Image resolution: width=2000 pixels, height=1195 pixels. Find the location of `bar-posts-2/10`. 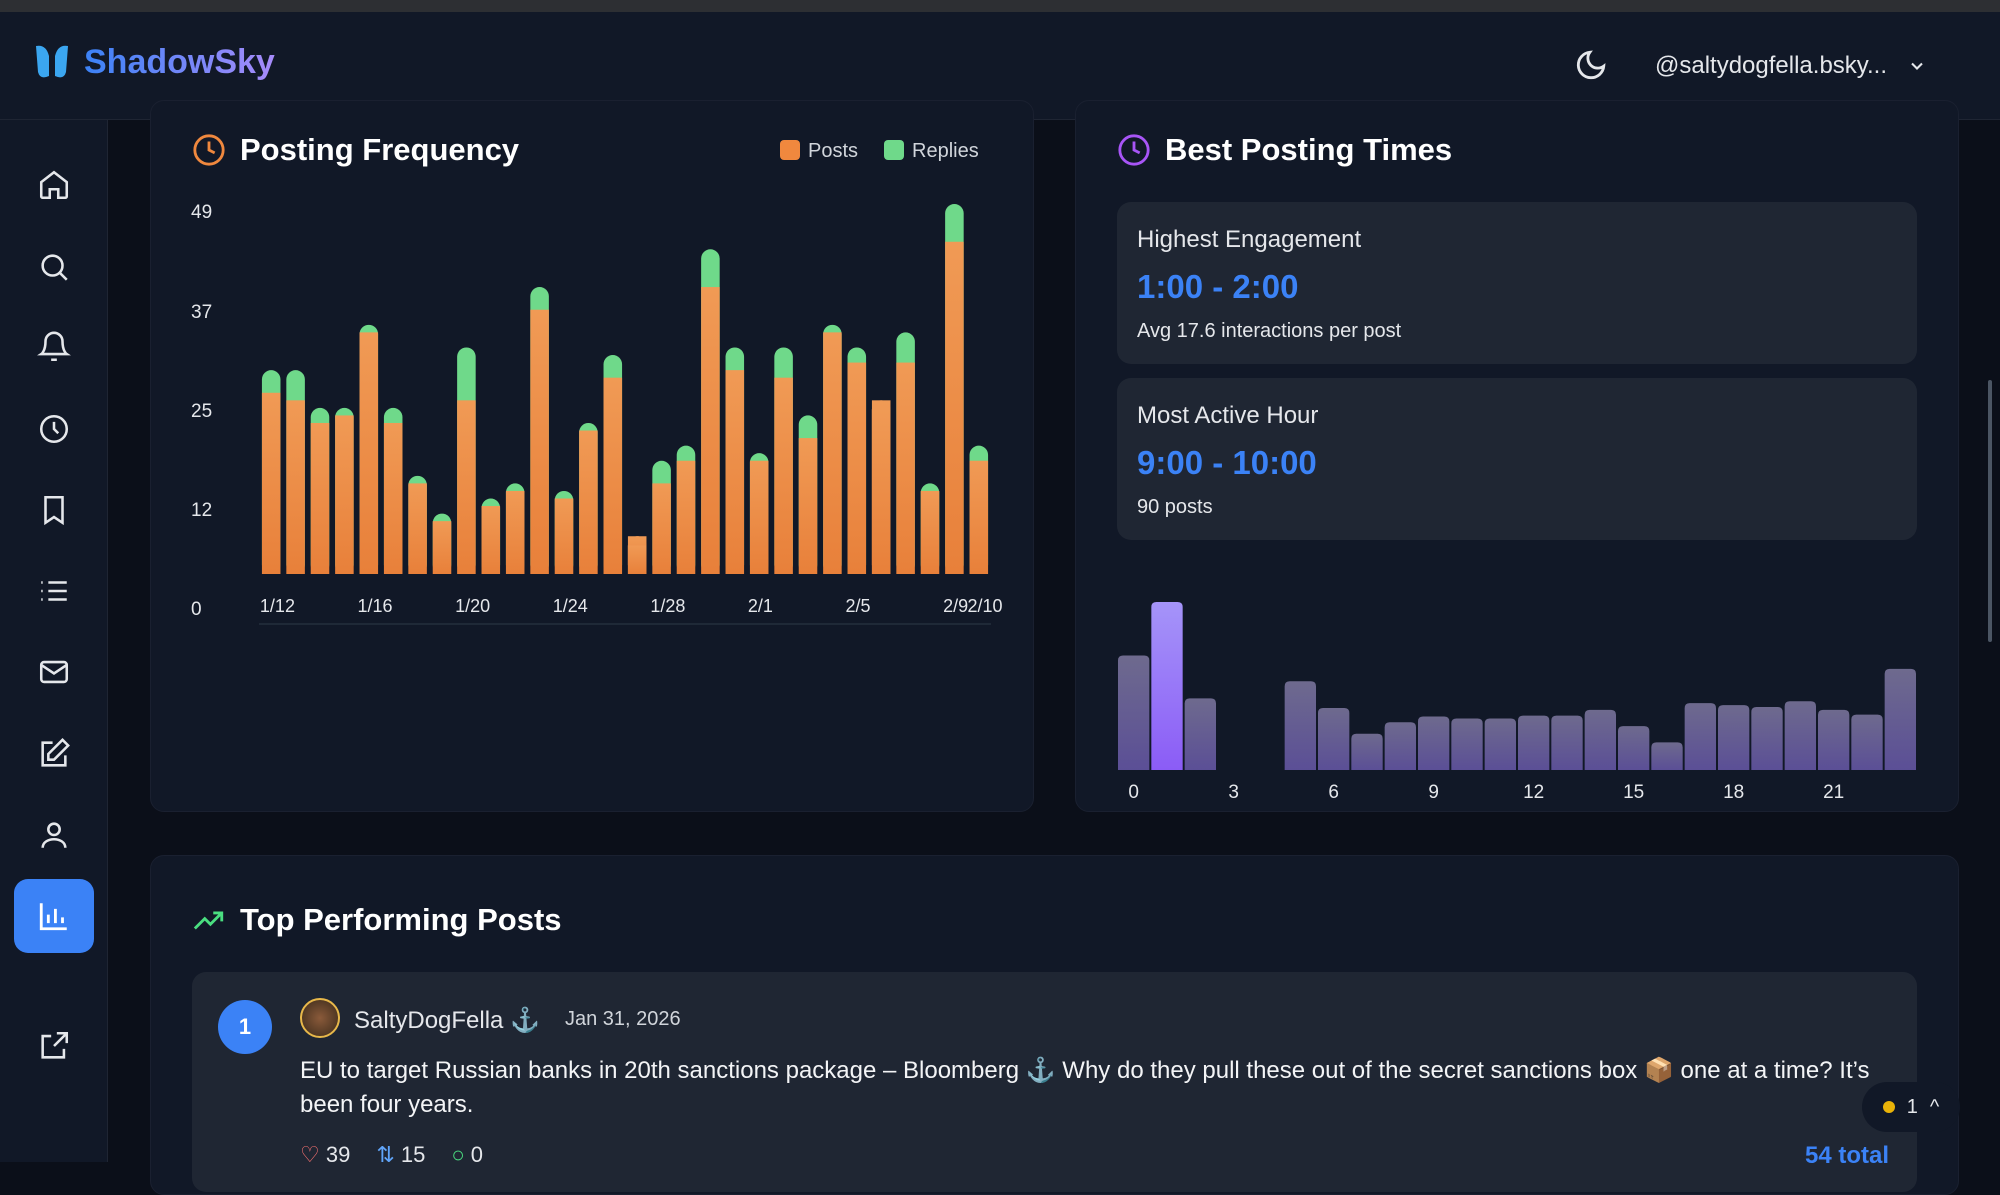

bar-posts-2/10 is located at coordinates (979, 517).